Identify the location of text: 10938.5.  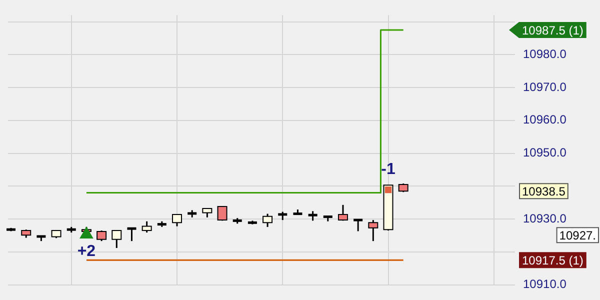
(544, 191).